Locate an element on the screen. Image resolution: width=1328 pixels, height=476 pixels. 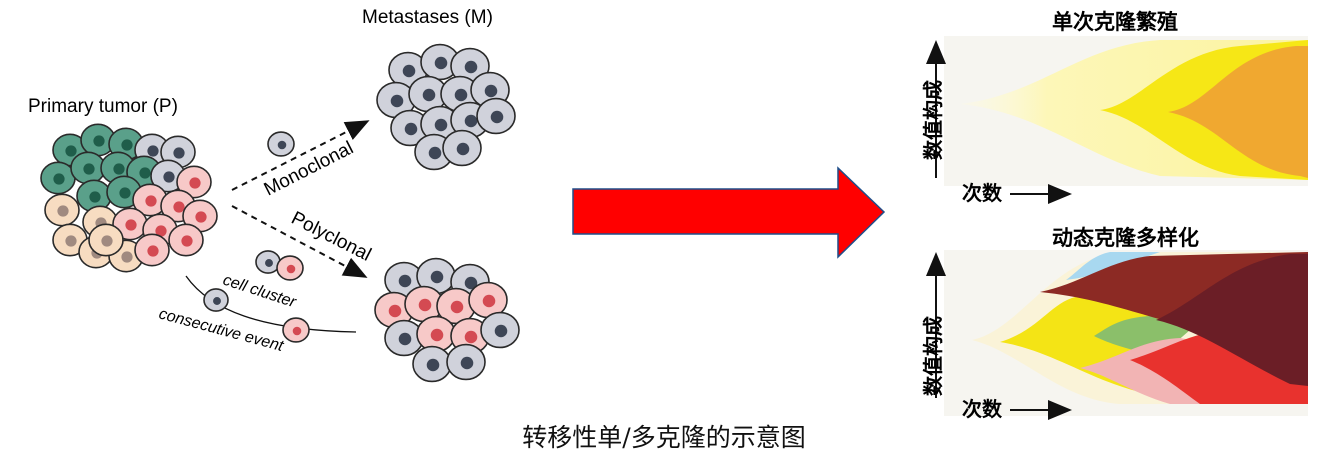
transition-arrow is located at coordinates (729, 212).